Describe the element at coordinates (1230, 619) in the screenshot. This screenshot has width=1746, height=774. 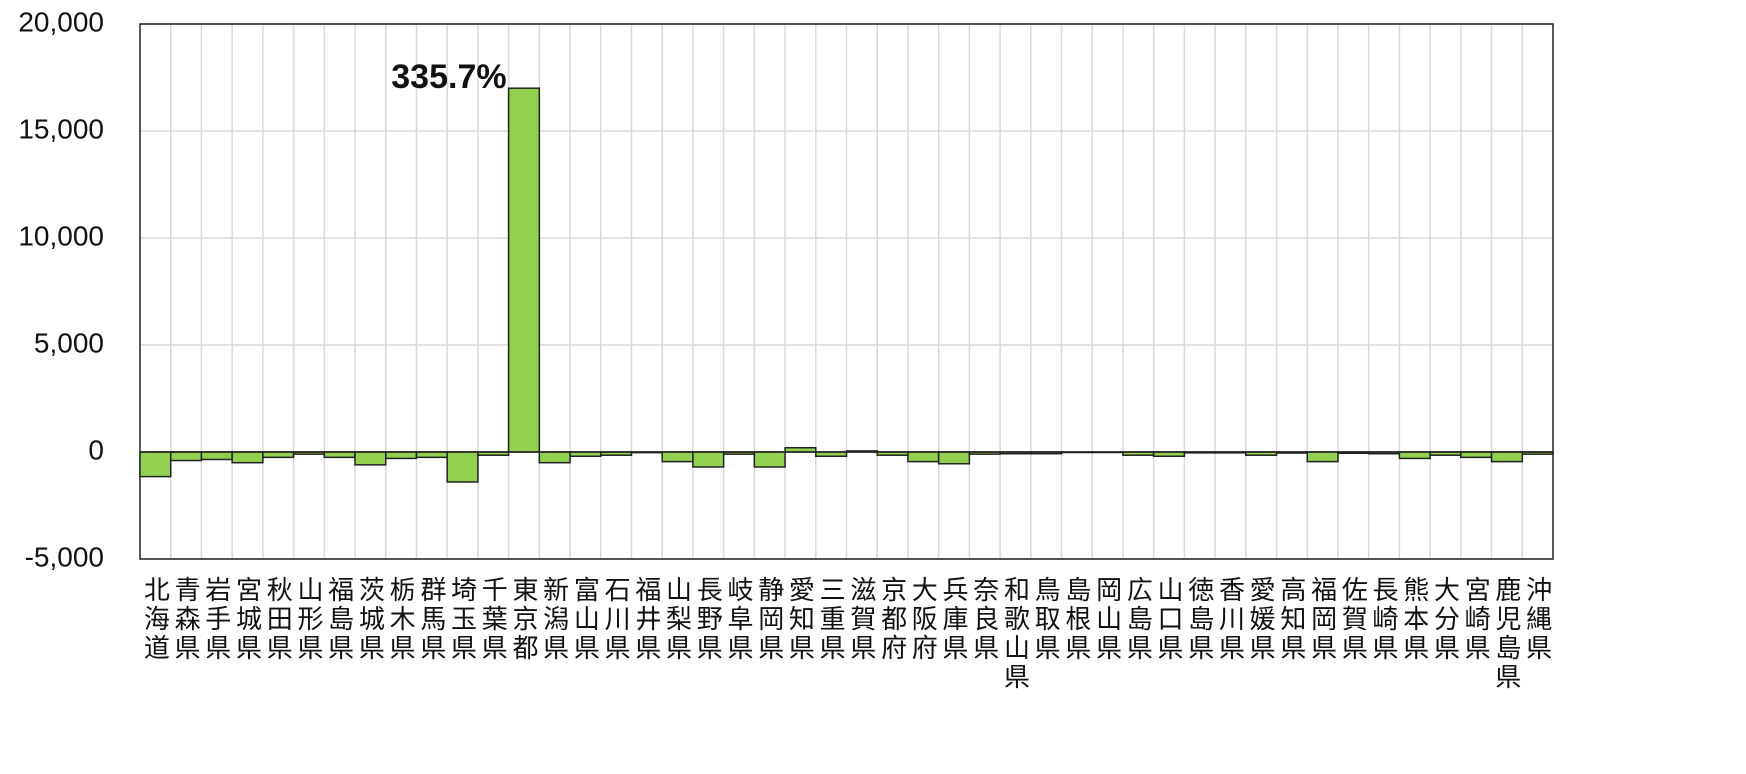
I see `x-tick-label: 香川県` at that location.